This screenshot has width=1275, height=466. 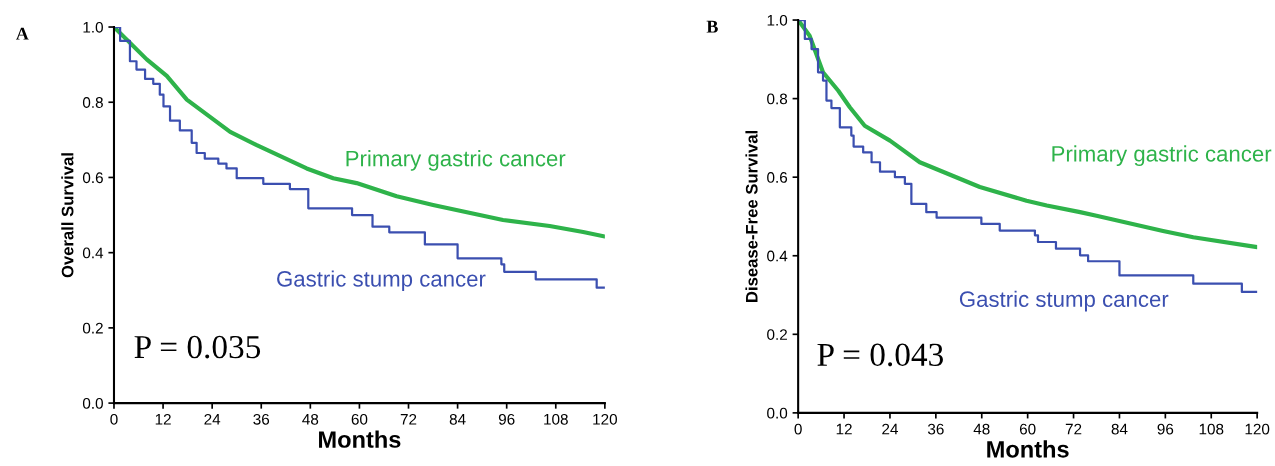 I want to click on annotation: P = 0.043, so click(x=880, y=355).